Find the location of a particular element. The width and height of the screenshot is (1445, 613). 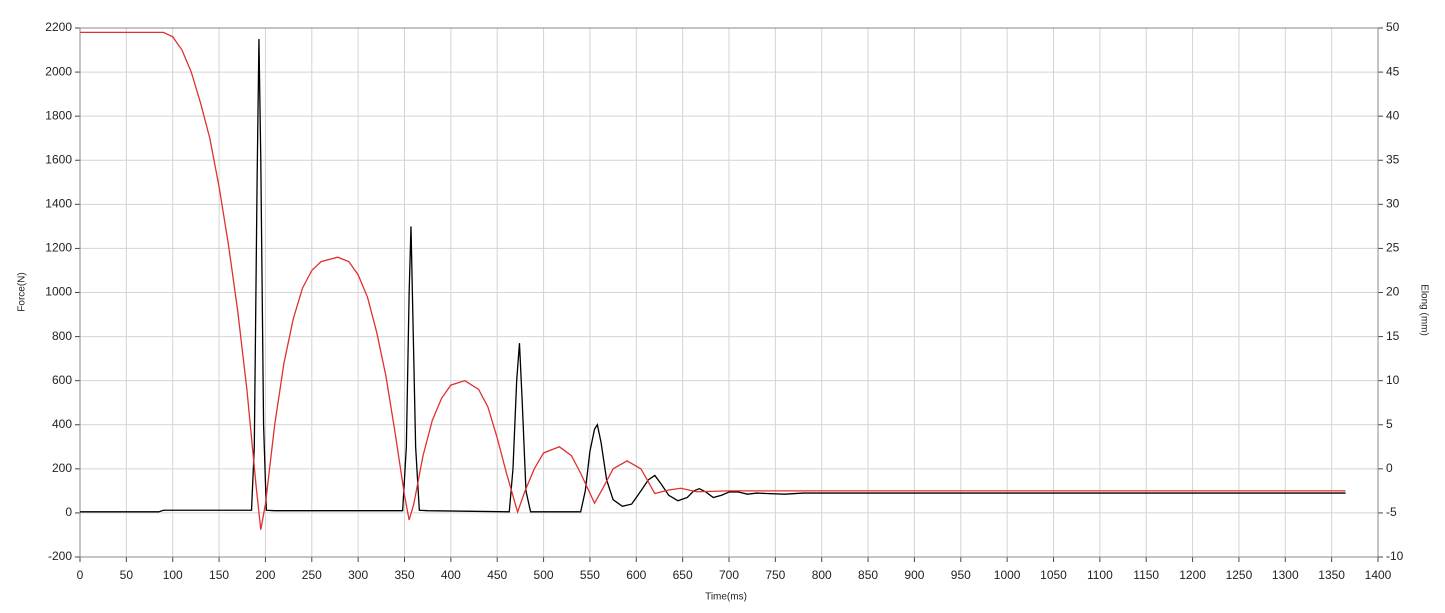

y2-tick-label: 40 is located at coordinates (1393, 115).